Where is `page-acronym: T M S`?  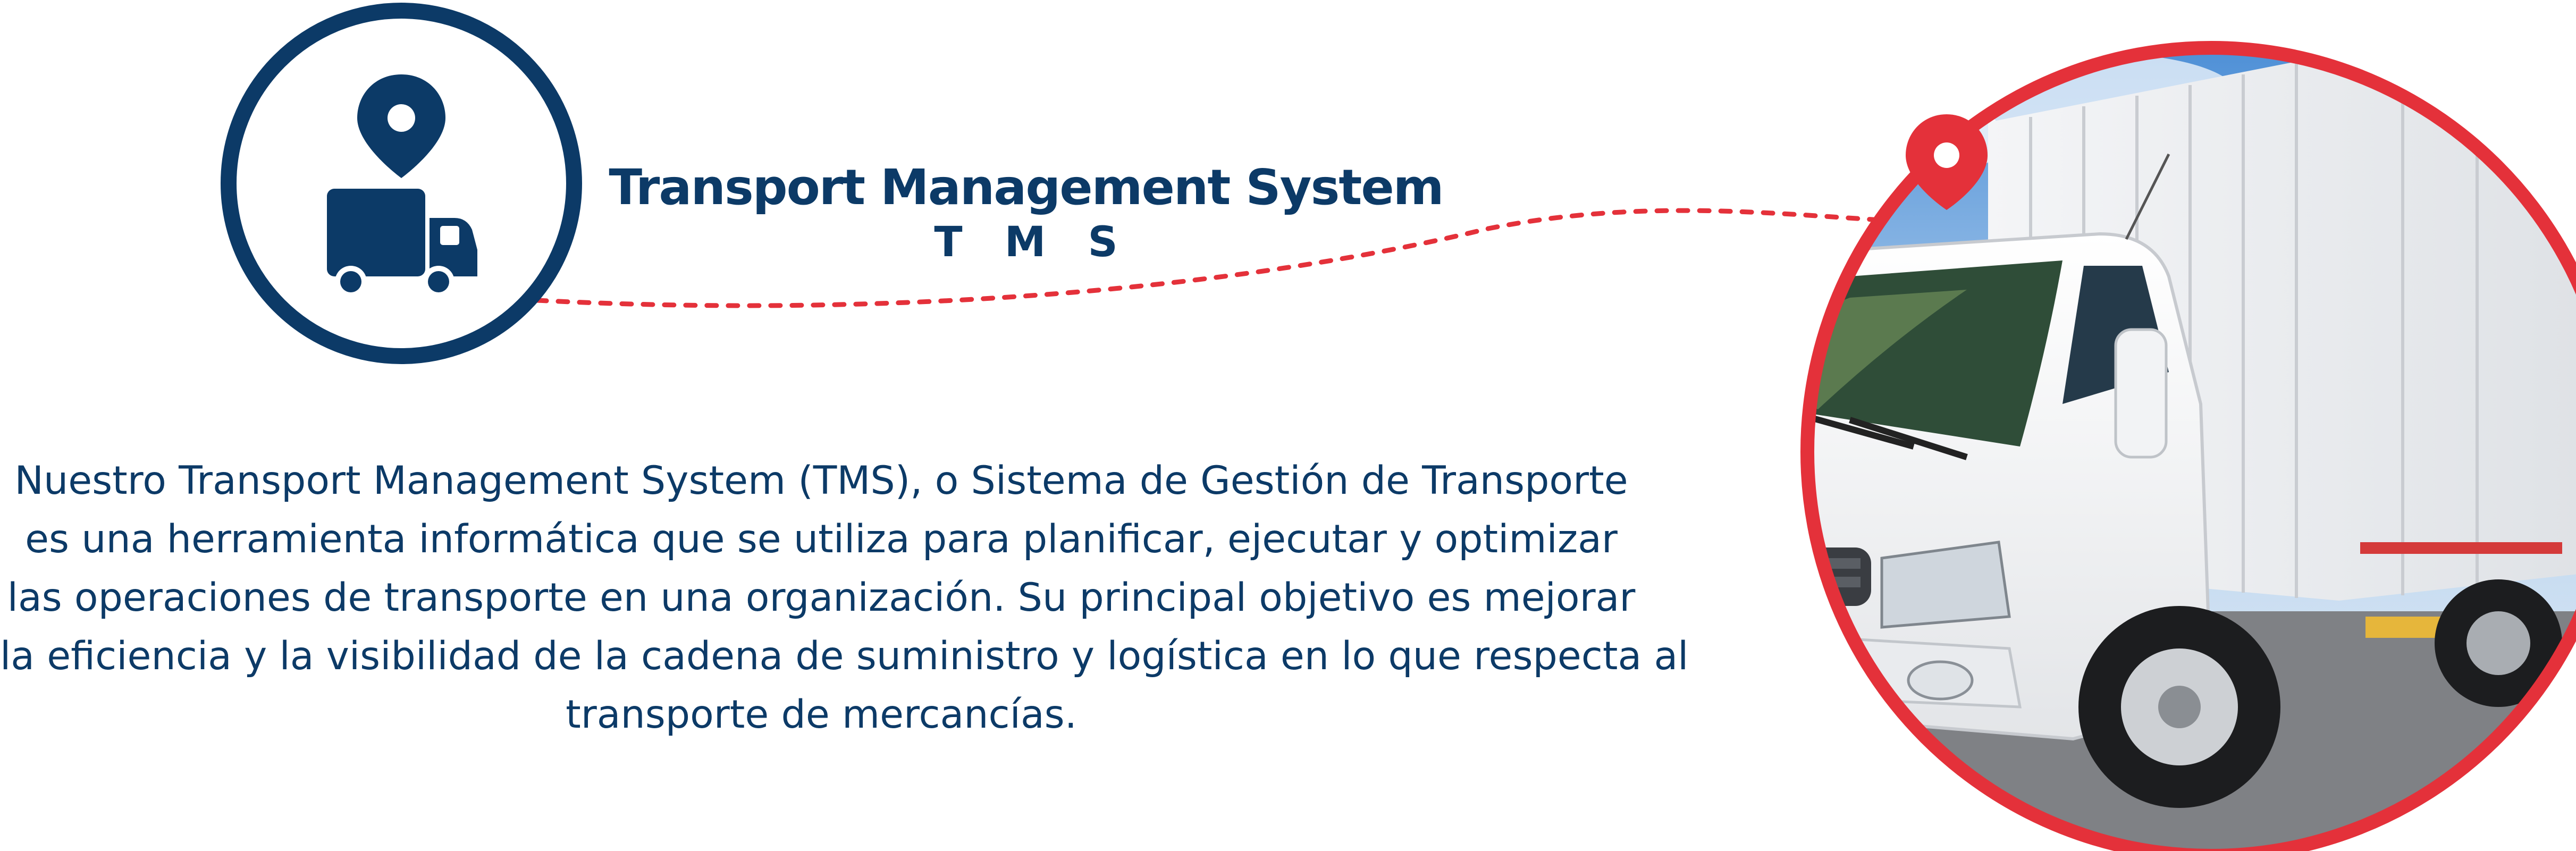 page-acronym: T M S is located at coordinates (1033, 242).